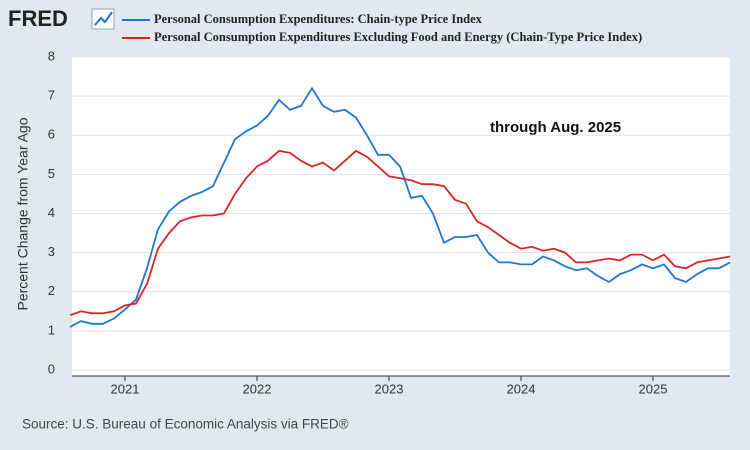  Describe the element at coordinates (103, 19) in the screenshot. I see `logo-icon` at that location.